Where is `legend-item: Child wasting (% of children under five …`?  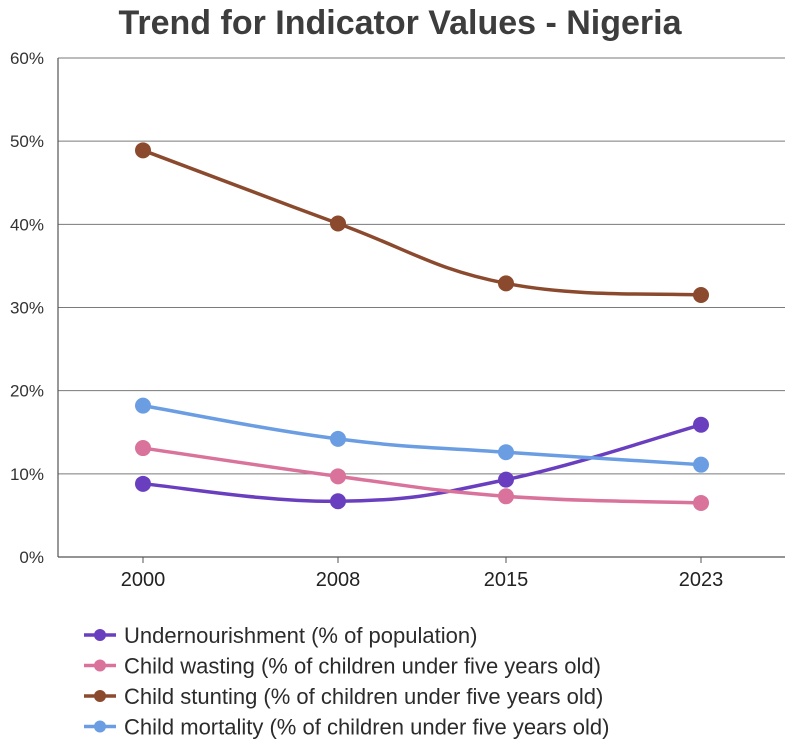
legend-item: Child wasting (% of children under five … is located at coordinates (342, 666).